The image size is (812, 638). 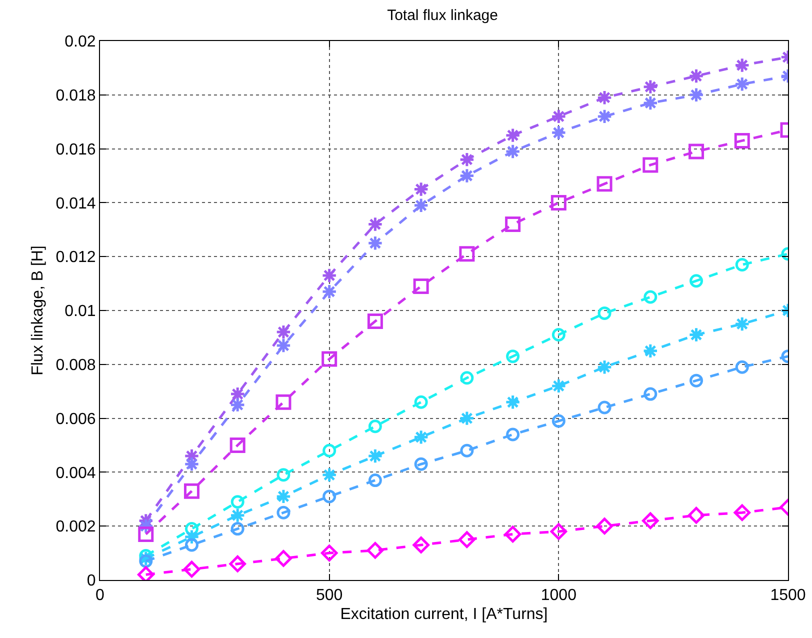 What do you see at coordinates (76, 419) in the screenshot?
I see `y-tick-label: 0.006` at bounding box center [76, 419].